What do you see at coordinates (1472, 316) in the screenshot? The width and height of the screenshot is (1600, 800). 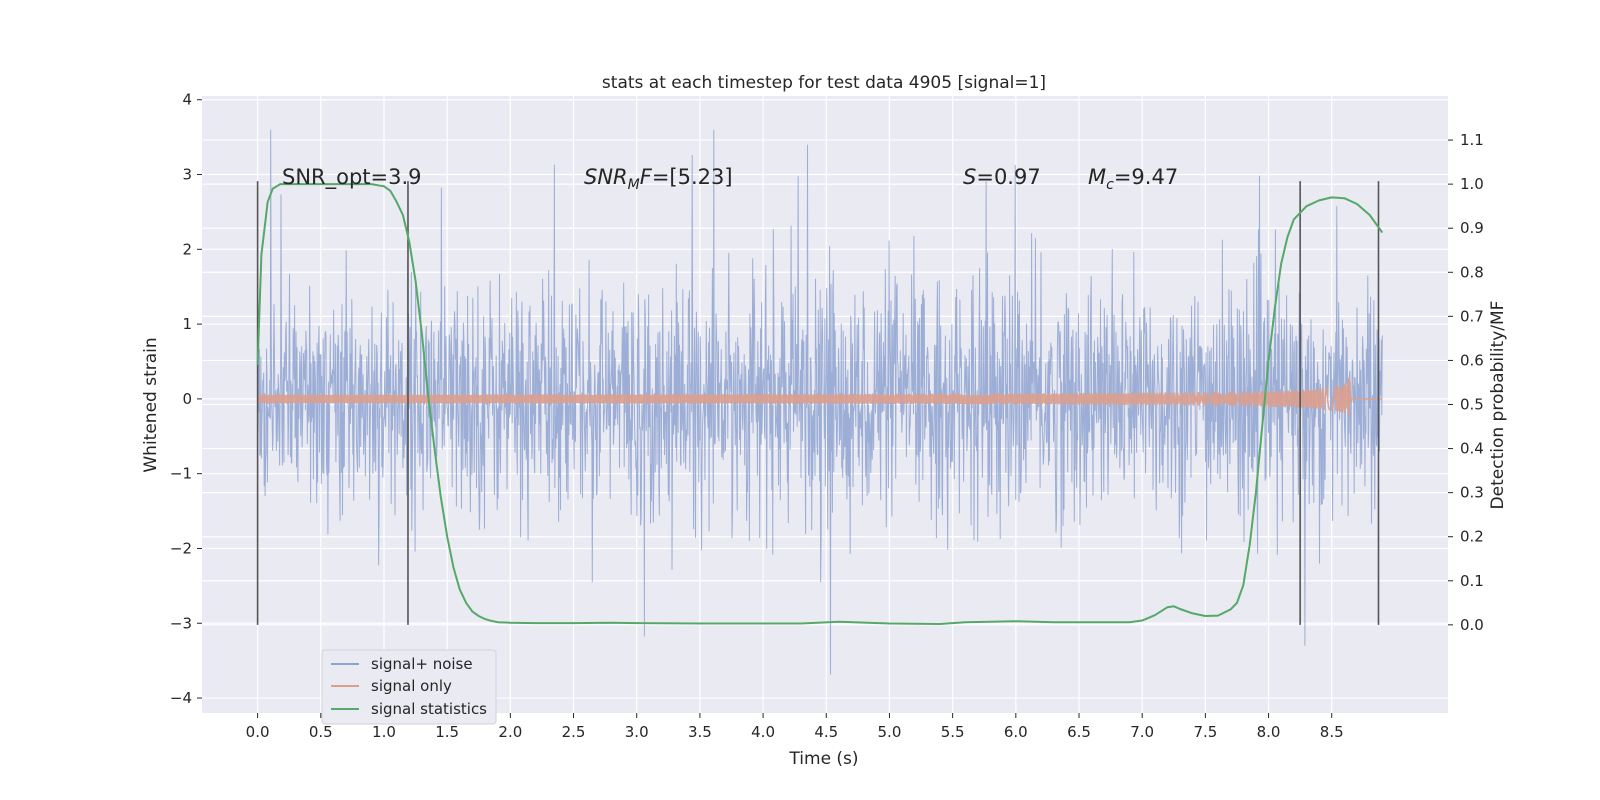 I see `right-y-tick-label: 0.7` at bounding box center [1472, 316].